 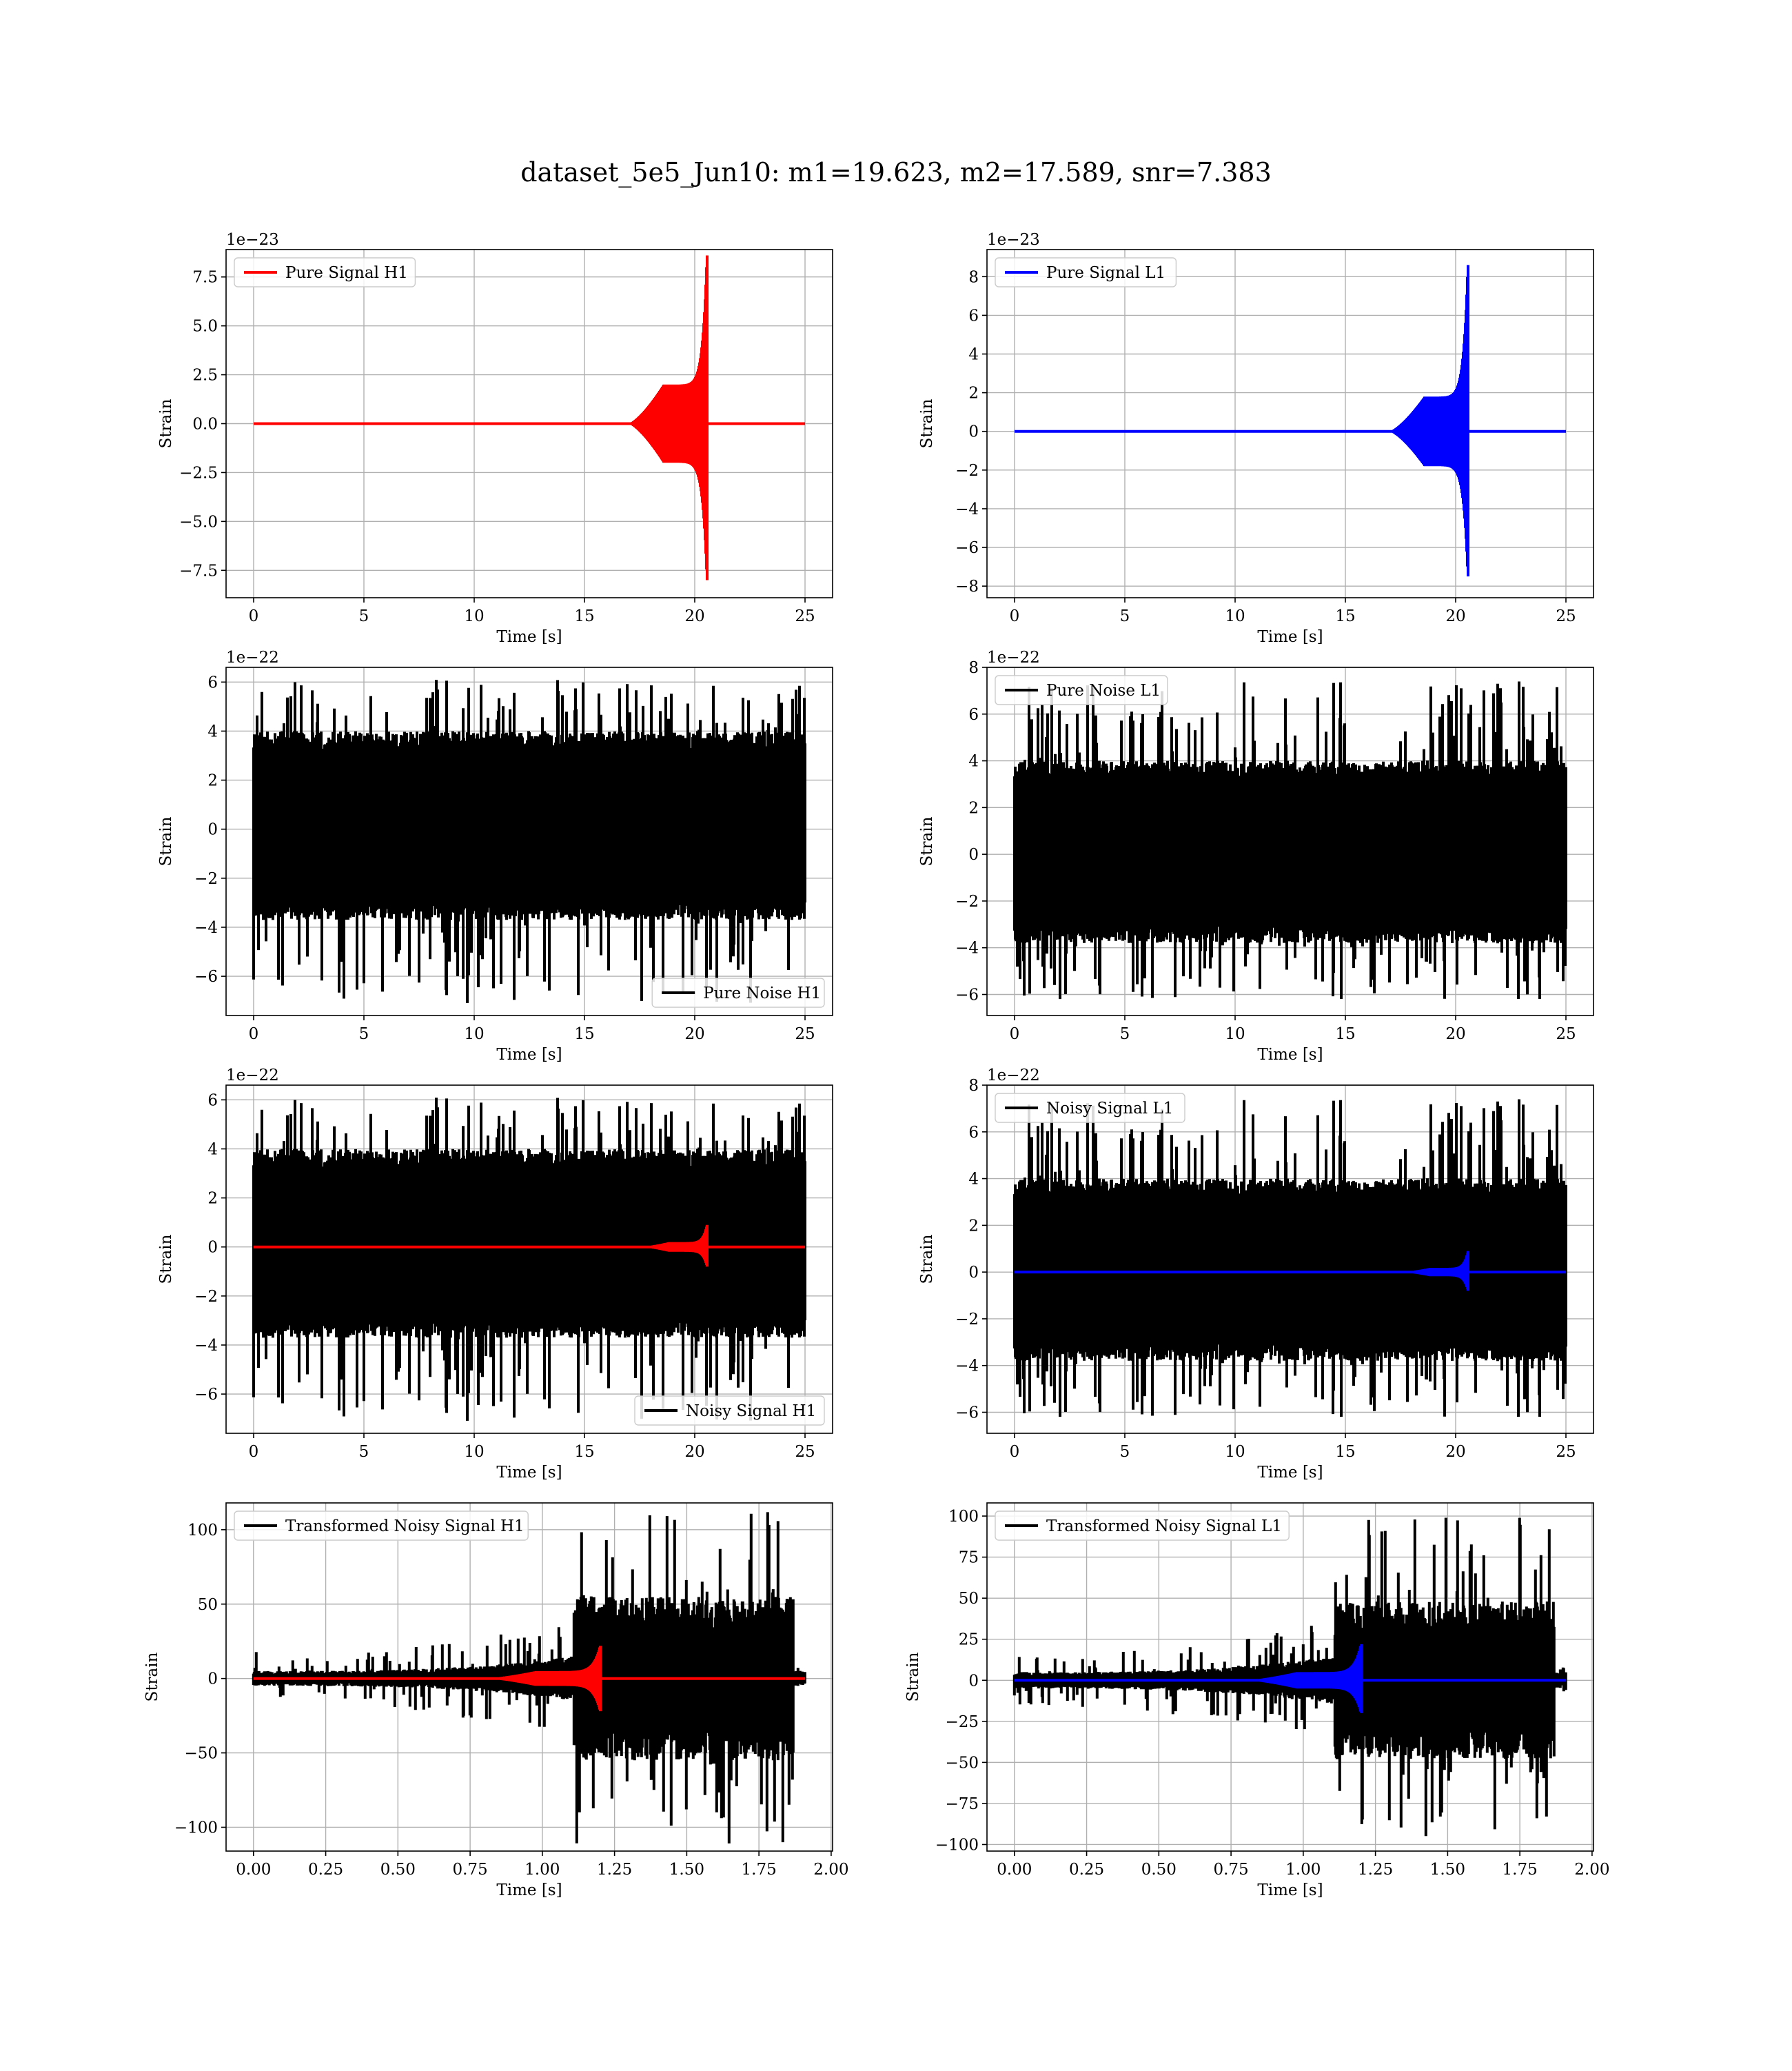 I want to click on y-tick-label: 75, so click(x=969, y=1558).